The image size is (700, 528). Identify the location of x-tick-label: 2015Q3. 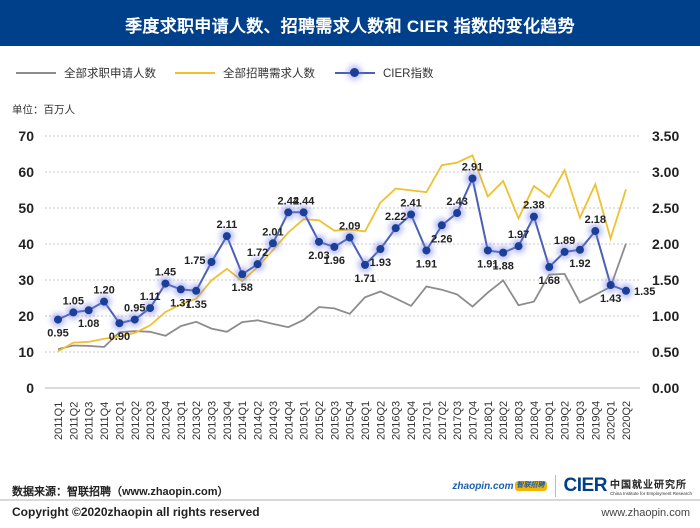
(335, 420).